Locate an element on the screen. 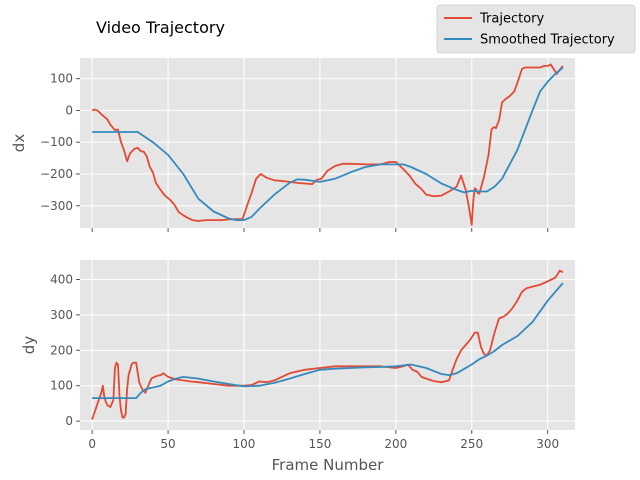 The height and width of the screenshot is (480, 640). x-ticks-dy: 0 50 100 150 200 250 300 is located at coordinates (323, 440).